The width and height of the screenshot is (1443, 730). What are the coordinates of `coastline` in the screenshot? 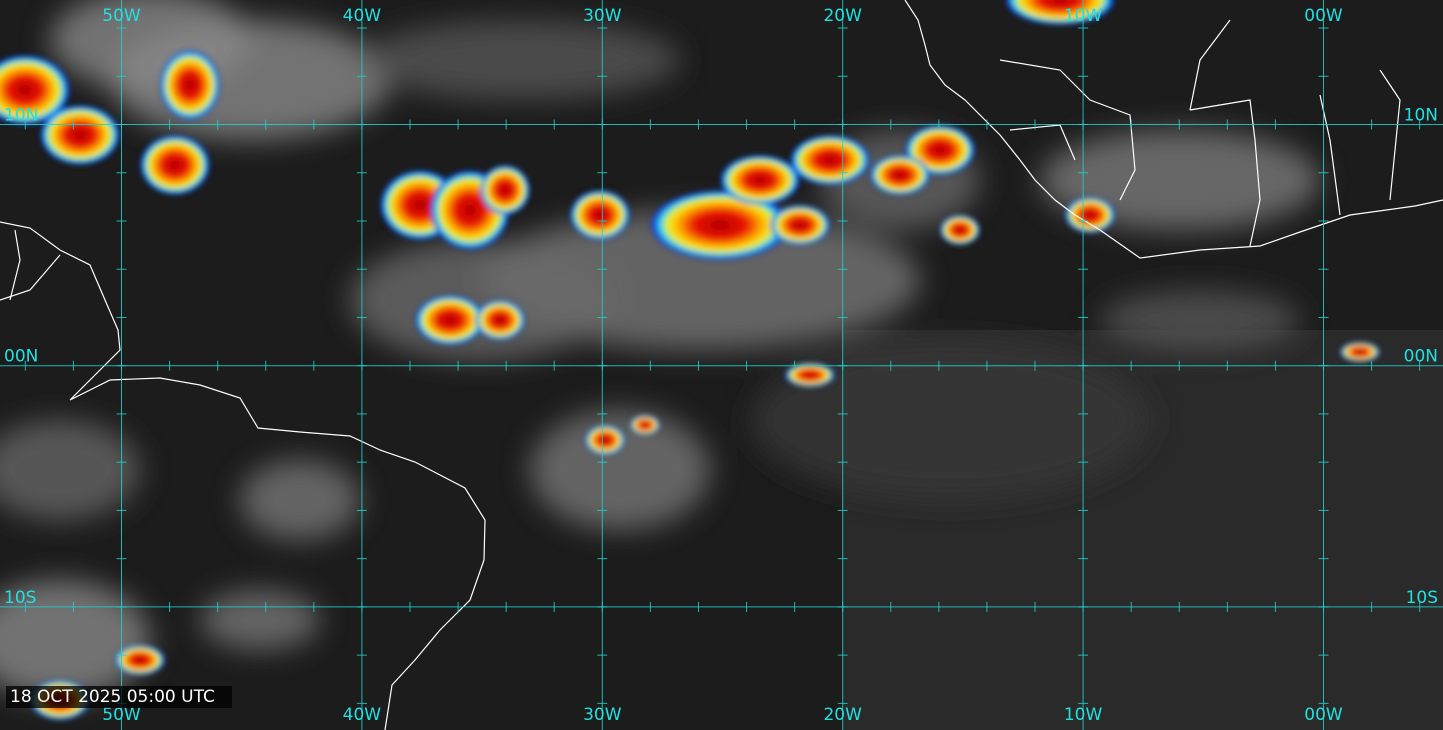 It's located at (1173, 129).